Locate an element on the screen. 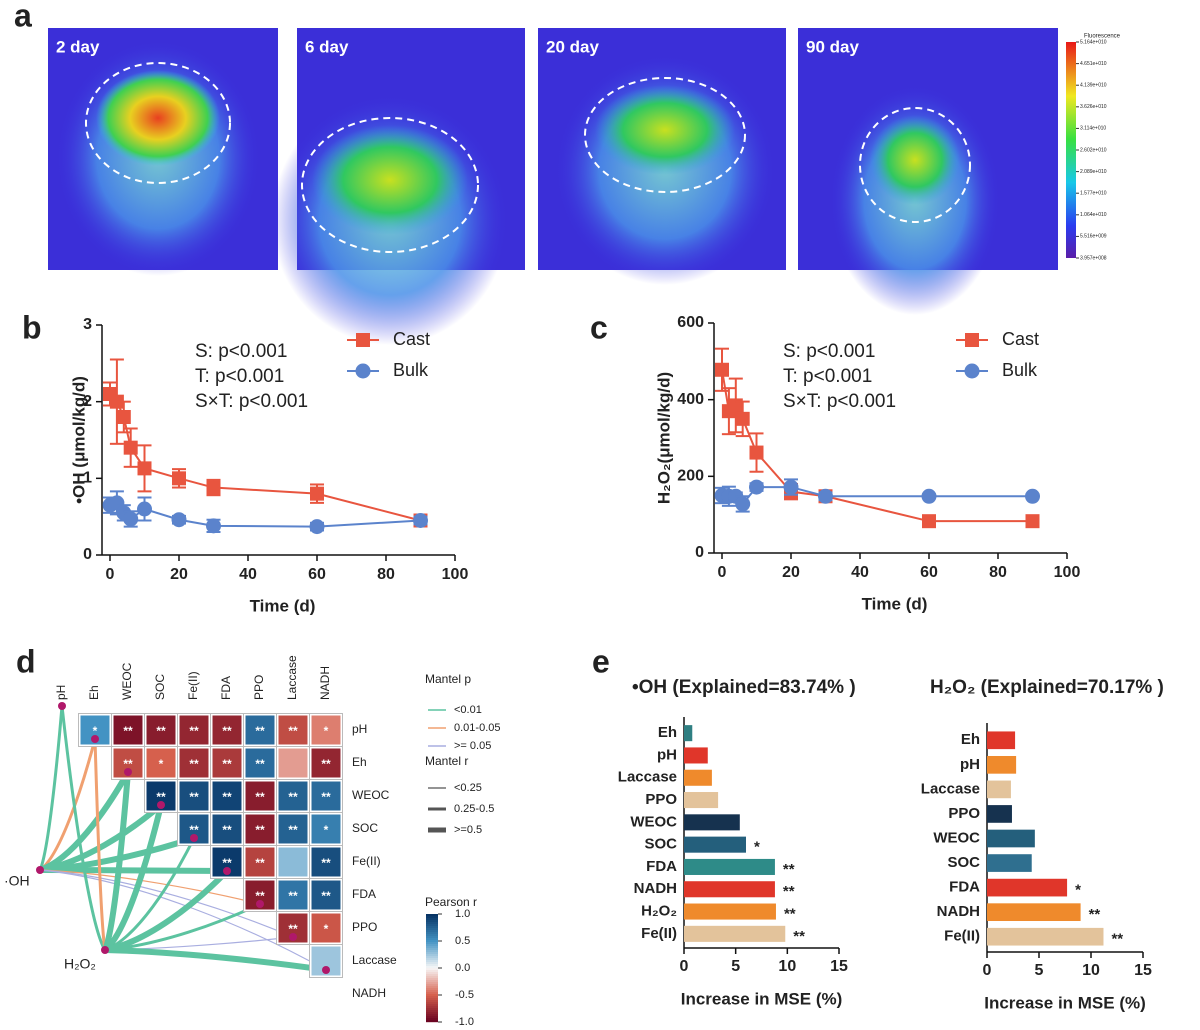 Image resolution: width=1200 pixels, height=1030 pixels. annotation: S×T: p<0.001 is located at coordinates (839, 401).